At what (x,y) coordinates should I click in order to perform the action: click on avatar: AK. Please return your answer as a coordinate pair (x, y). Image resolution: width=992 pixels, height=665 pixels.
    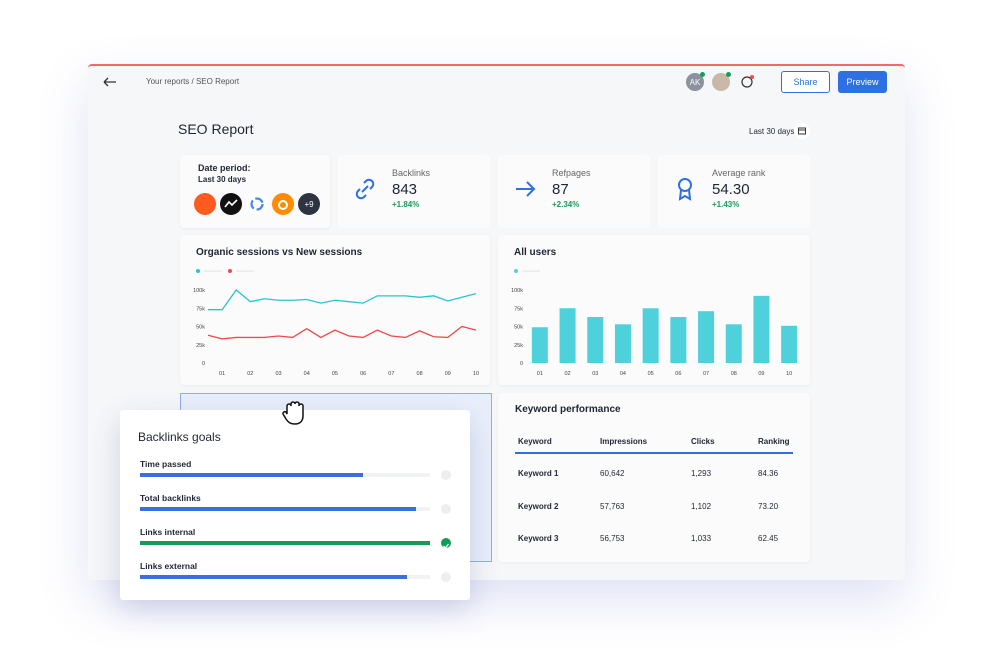
    Looking at the image, I should click on (695, 82).